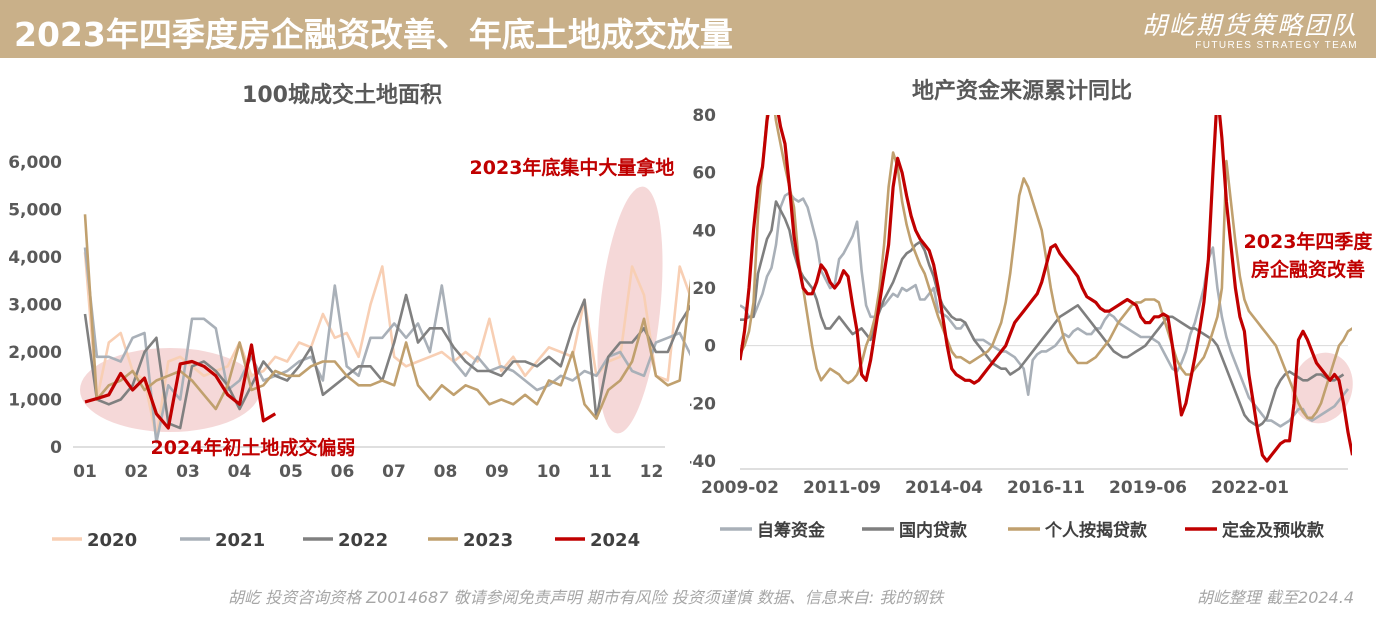 This screenshot has width=1376, height=617. Describe the element at coordinates (1275, 597) in the screenshot. I see `footer-source-date: 胡屹整理 截至2024.4` at that location.